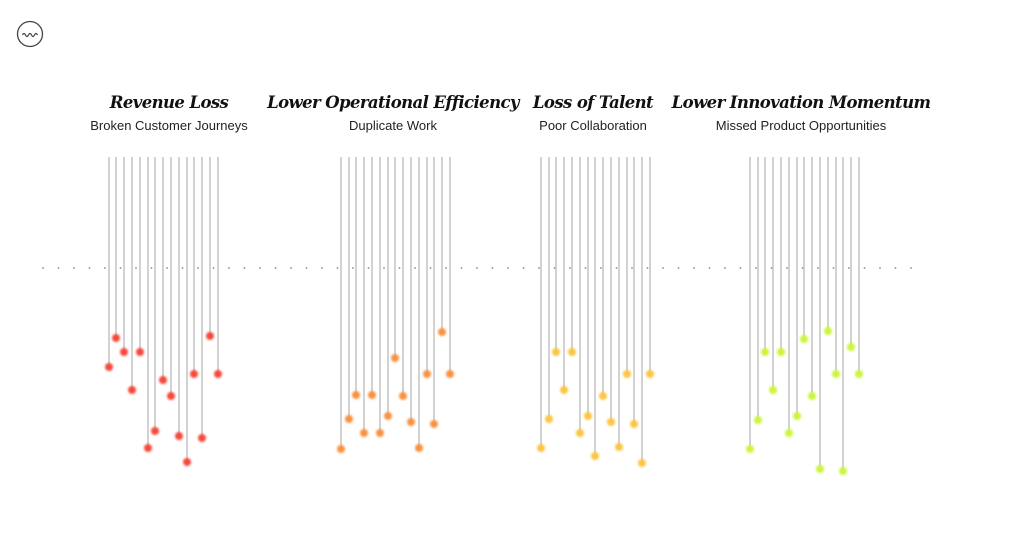 This screenshot has width=1024, height=535. What do you see at coordinates (593, 102) in the screenshot?
I see `group-title: Loss of Talent` at bounding box center [593, 102].